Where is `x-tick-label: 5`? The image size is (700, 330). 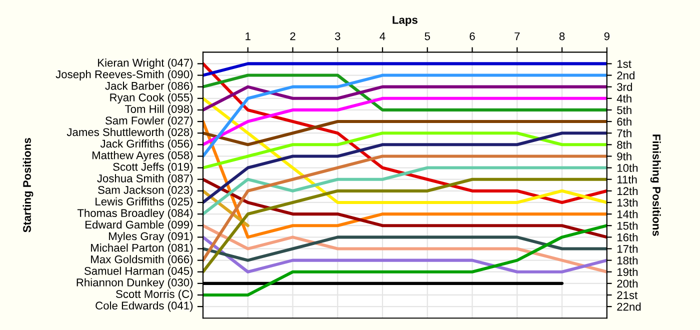 x-tick-label: 5 is located at coordinates (427, 36).